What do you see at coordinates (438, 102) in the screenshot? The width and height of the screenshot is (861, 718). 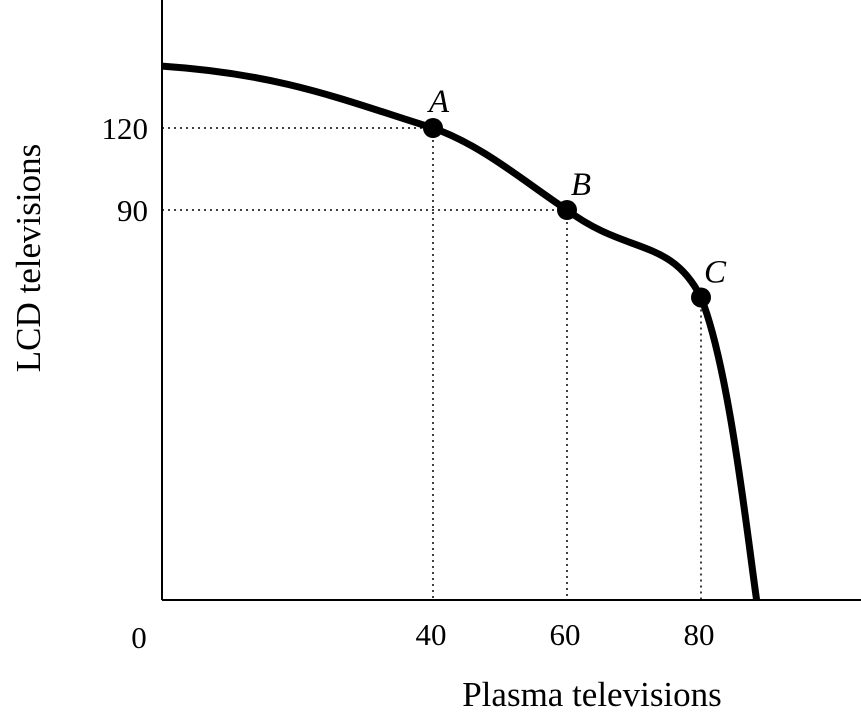 I see `point-label-a: A` at bounding box center [438, 102].